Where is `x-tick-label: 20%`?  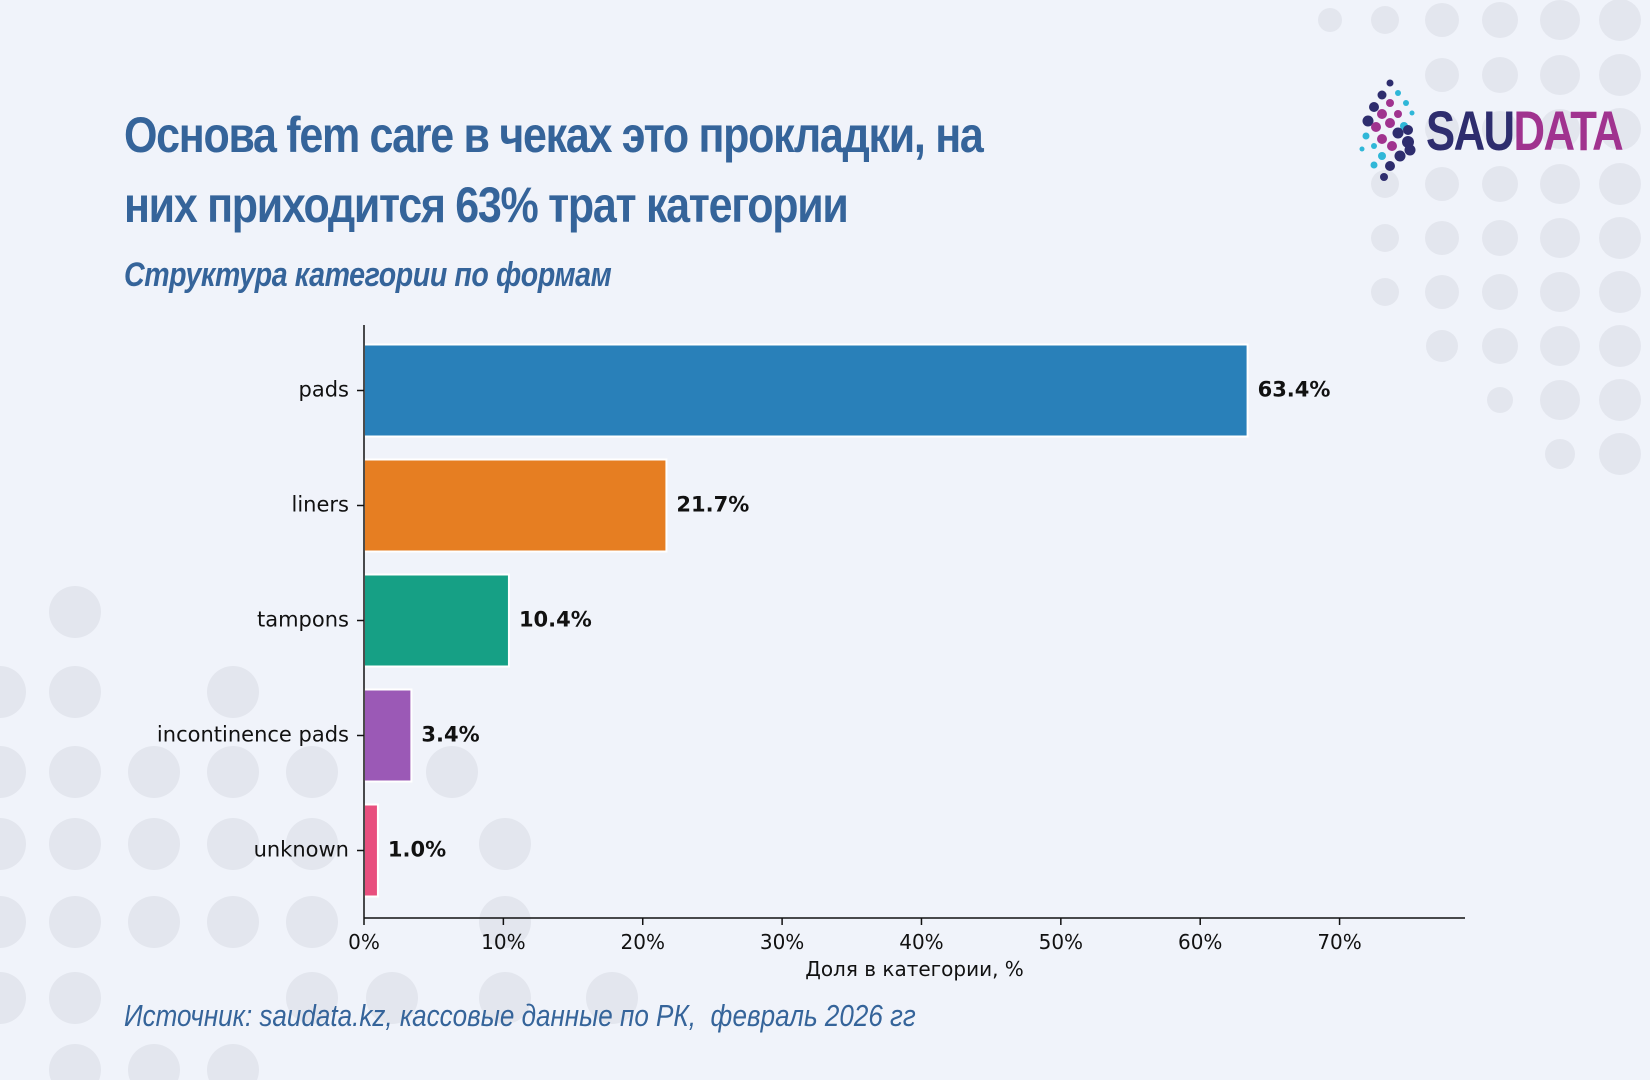
x-tick-label: 20% is located at coordinates (643, 942).